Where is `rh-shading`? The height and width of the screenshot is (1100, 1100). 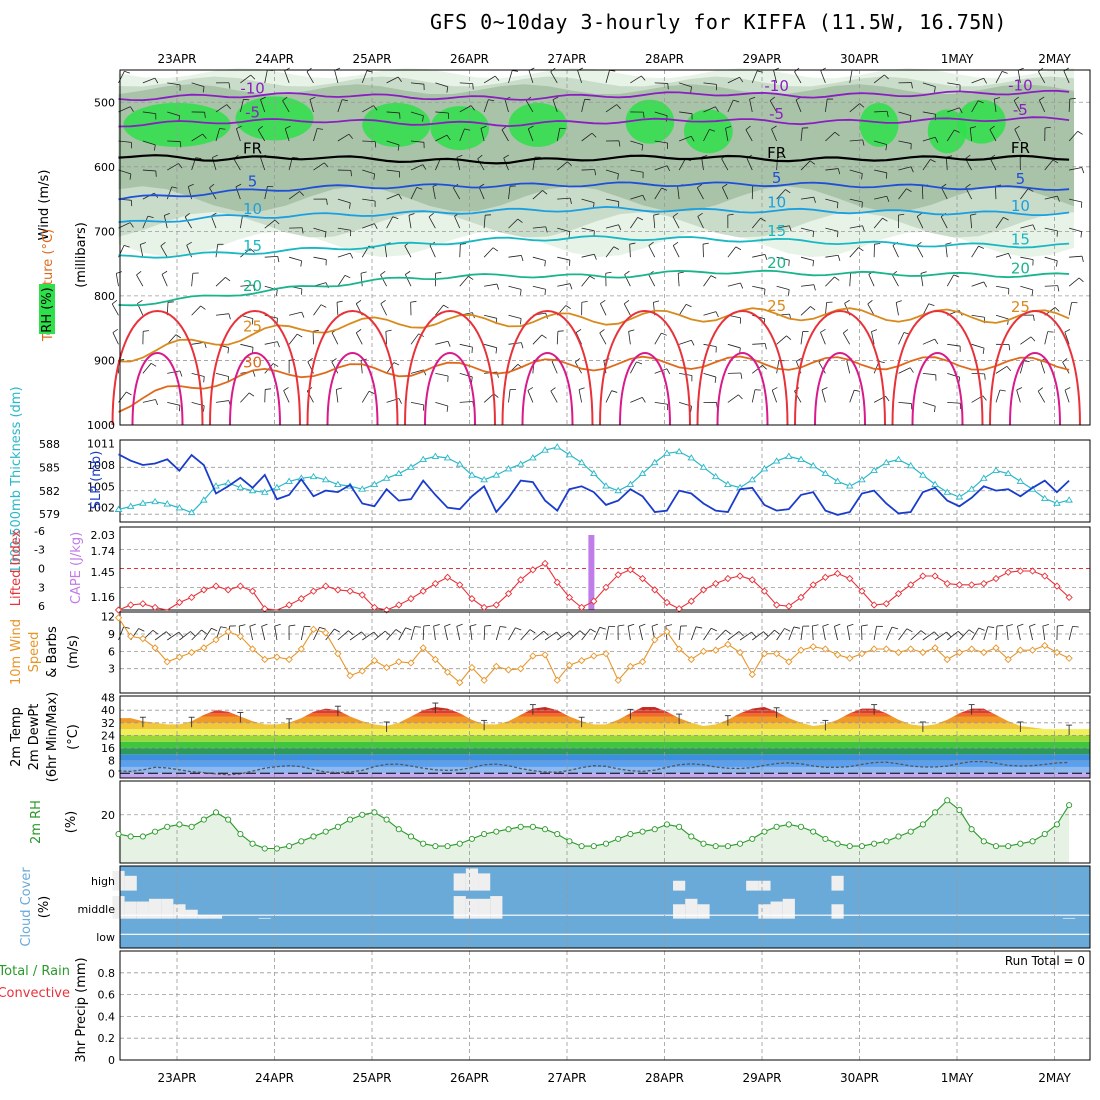
rh-shading is located at coordinates (596, 148).